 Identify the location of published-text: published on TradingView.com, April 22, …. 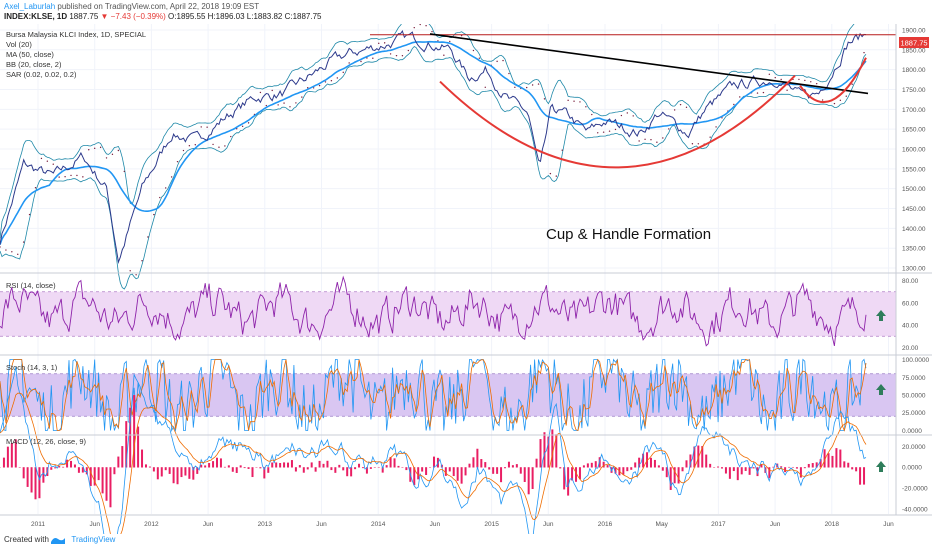
(158, 6).